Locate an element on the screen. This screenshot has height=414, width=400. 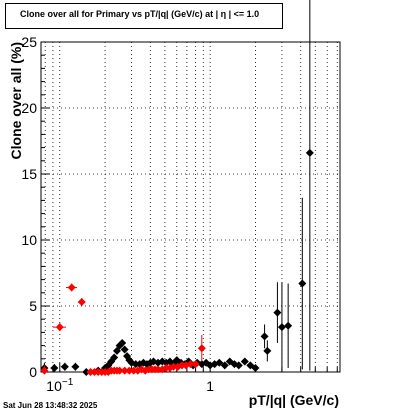
x-tick-label: 1 is located at coordinates (210, 386).